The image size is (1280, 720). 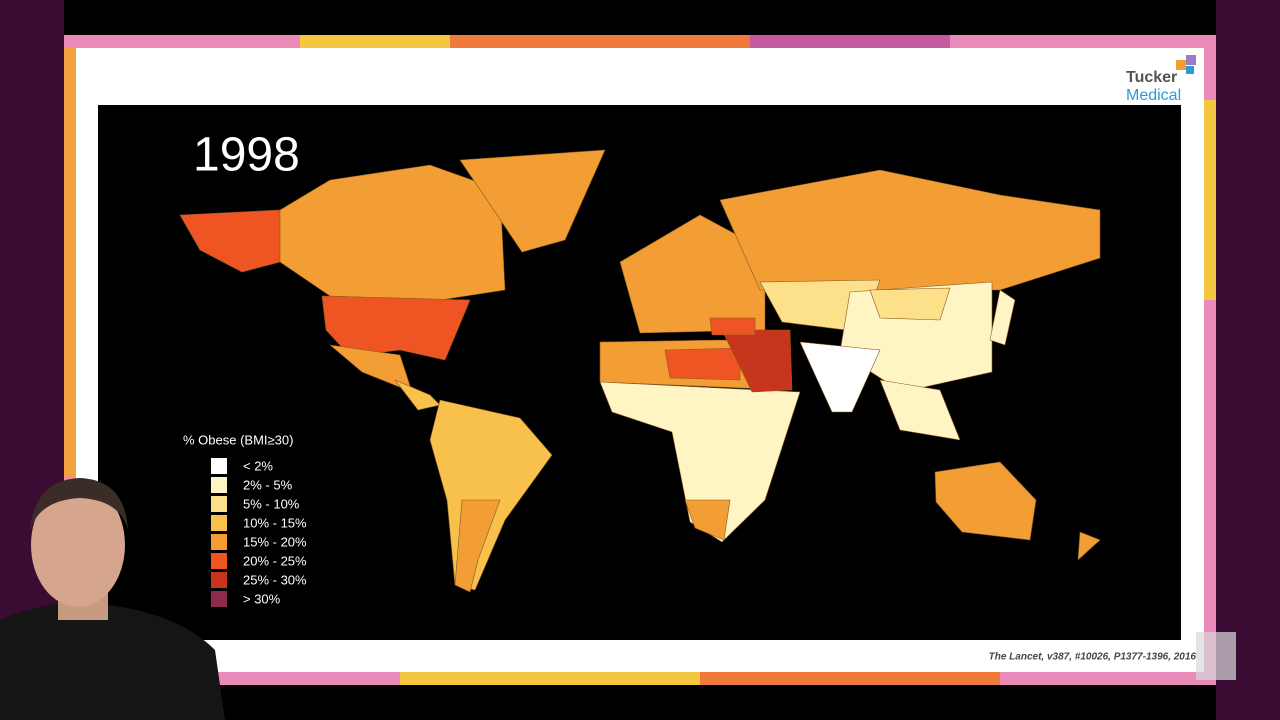 I want to click on legend-label: > 30%, so click(x=262, y=598).